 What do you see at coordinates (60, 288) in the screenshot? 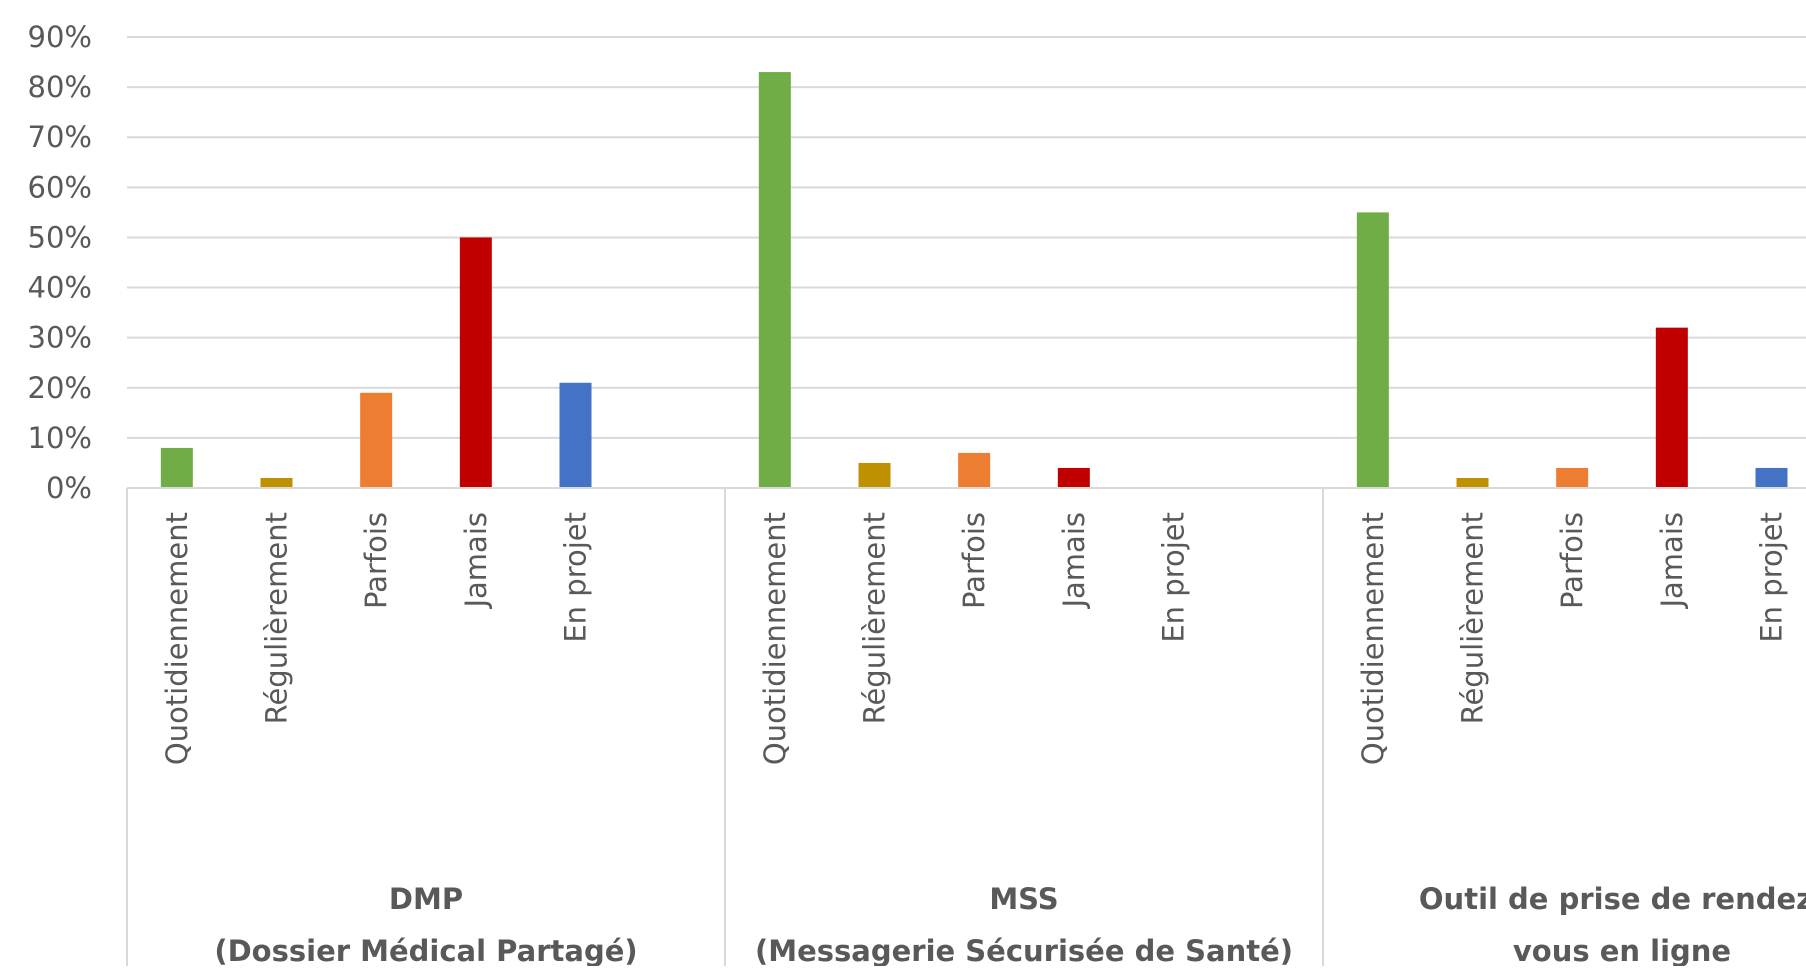
I see `y-tick-label: 40%` at bounding box center [60, 288].